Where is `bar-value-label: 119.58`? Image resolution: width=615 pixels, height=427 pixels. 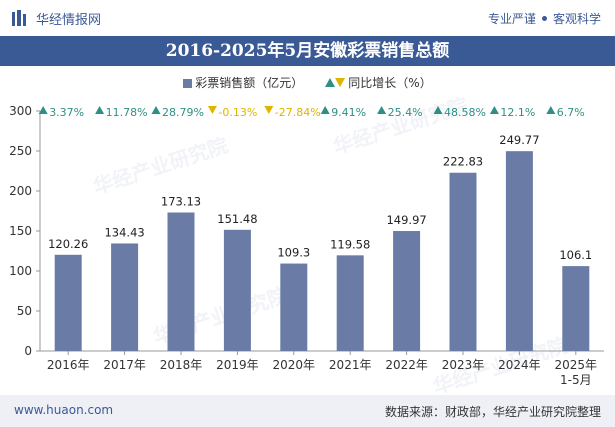 bar-value-label: 119.58 is located at coordinates (350, 244).